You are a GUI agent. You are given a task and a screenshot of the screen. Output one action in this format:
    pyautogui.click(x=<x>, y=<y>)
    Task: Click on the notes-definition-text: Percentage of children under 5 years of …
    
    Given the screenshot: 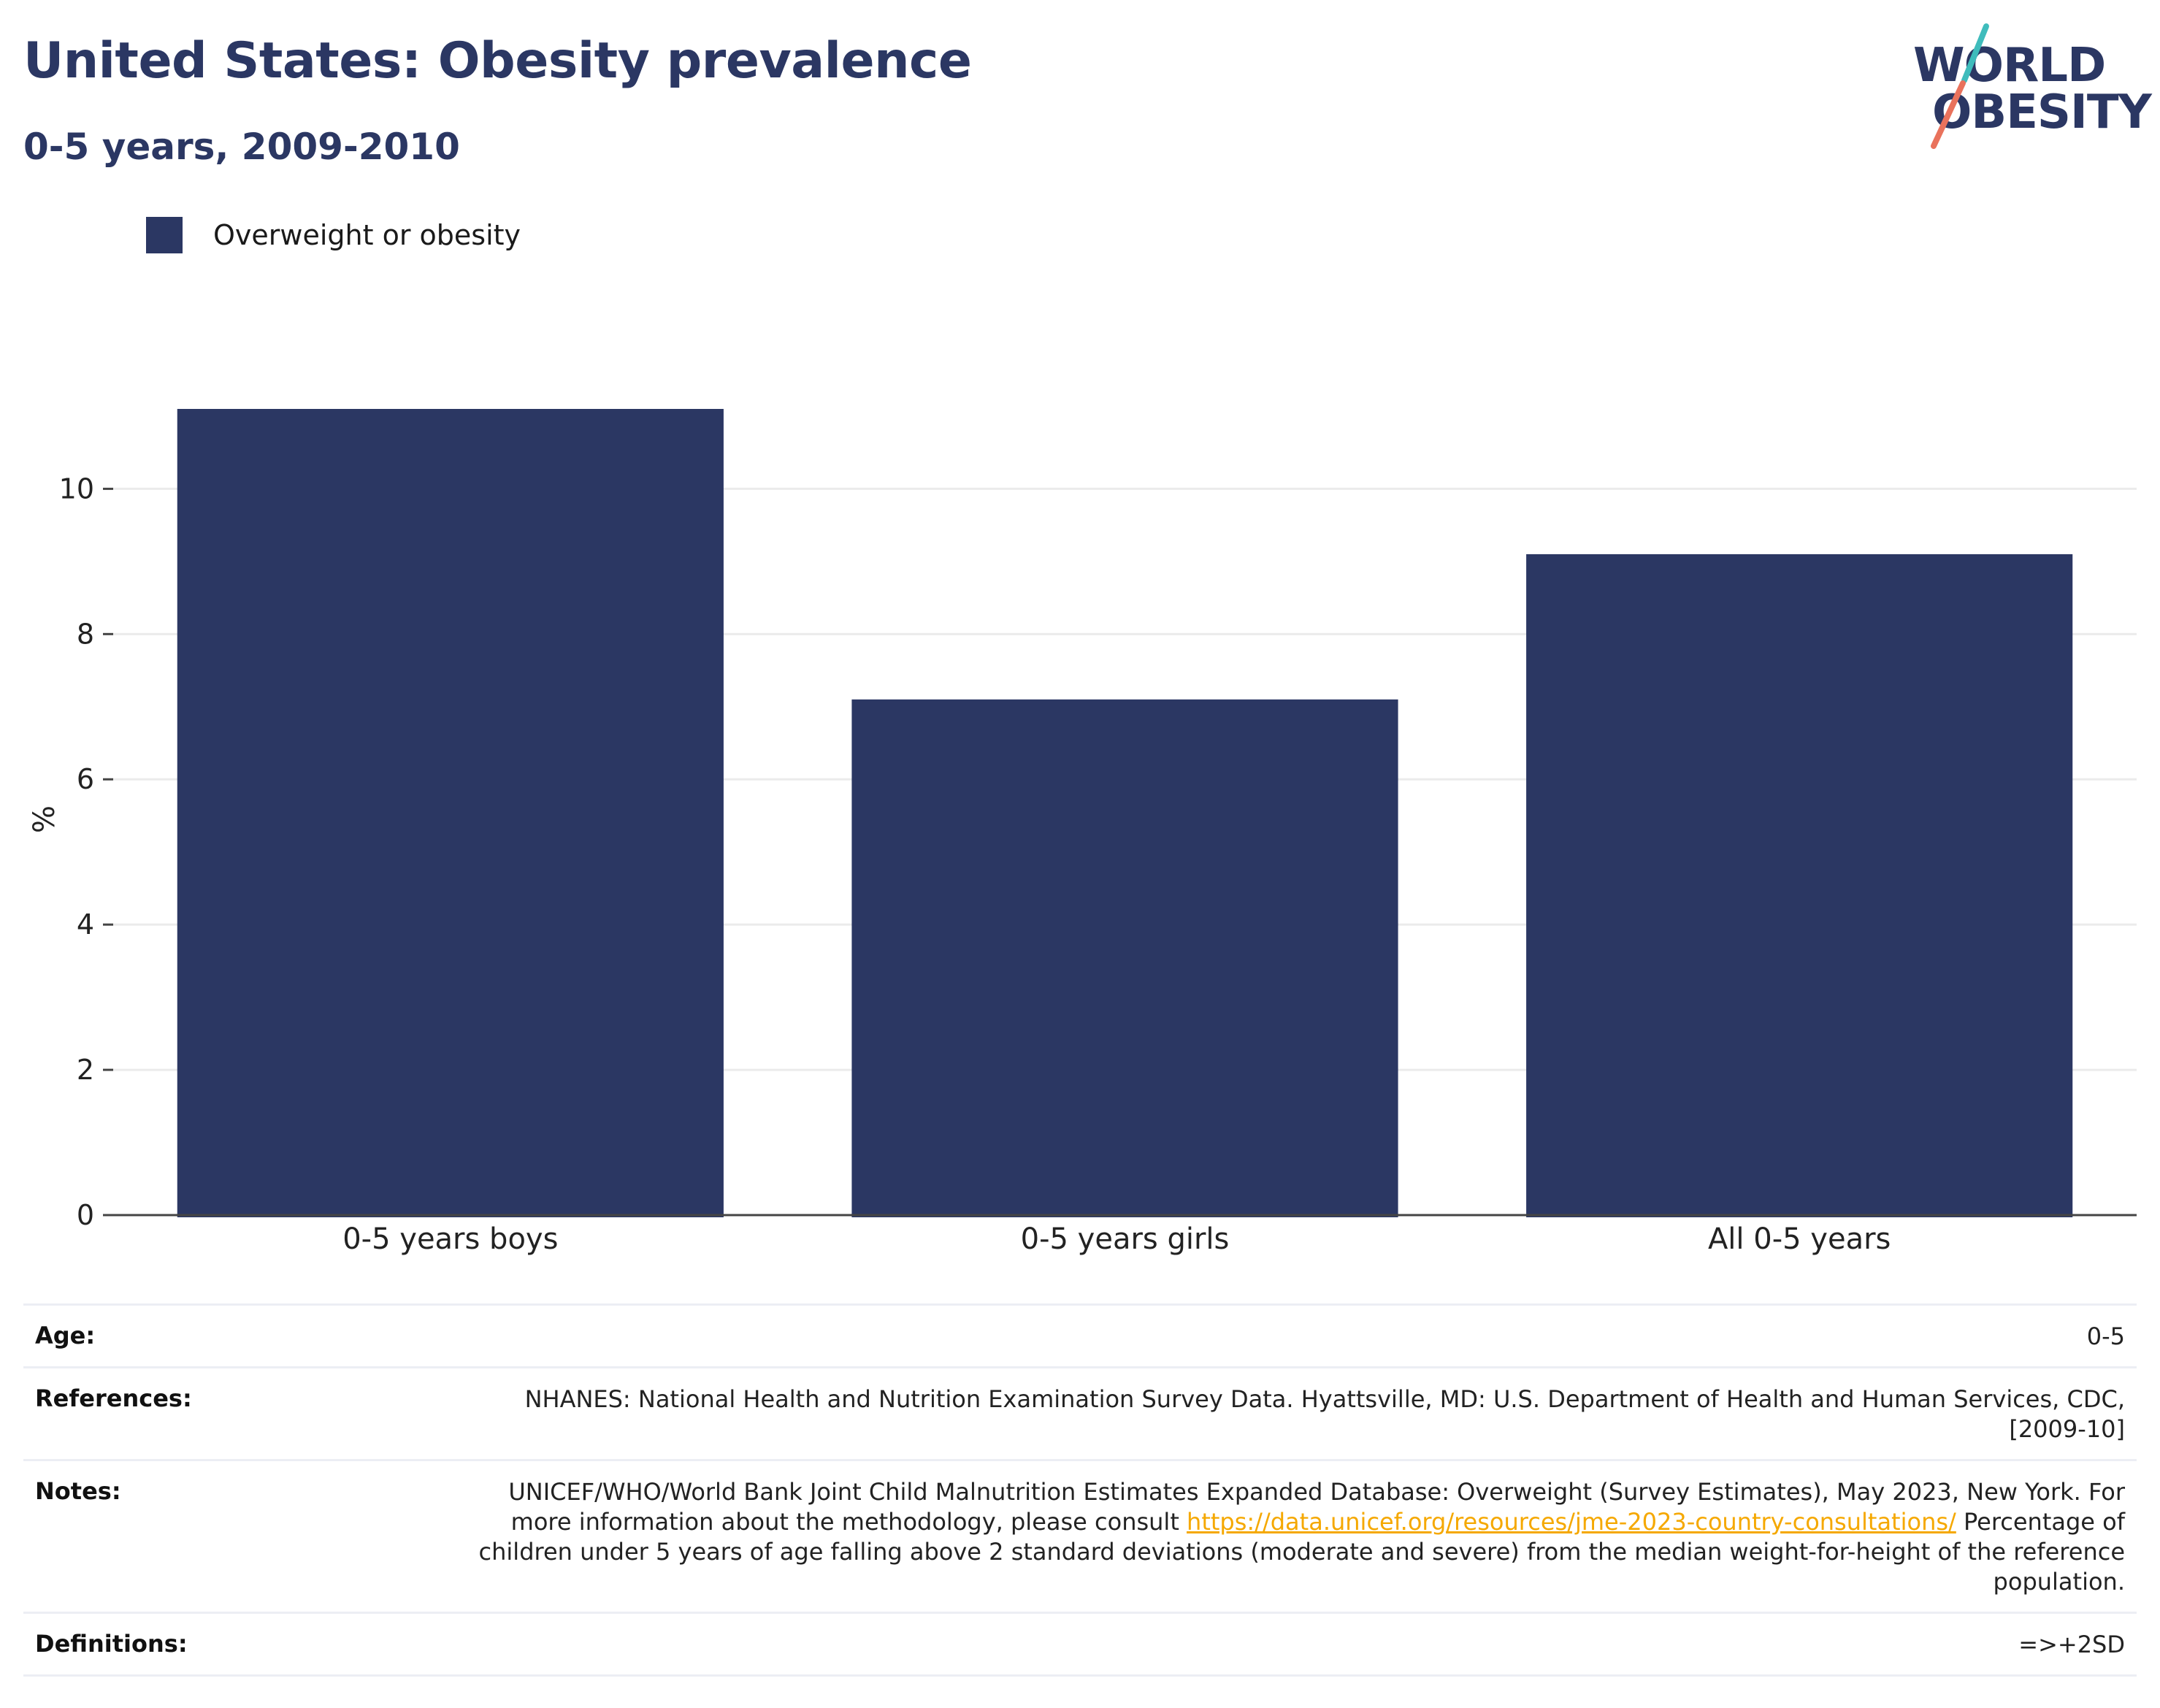 What is the action you would take?
    pyautogui.click(x=1301, y=1552)
    